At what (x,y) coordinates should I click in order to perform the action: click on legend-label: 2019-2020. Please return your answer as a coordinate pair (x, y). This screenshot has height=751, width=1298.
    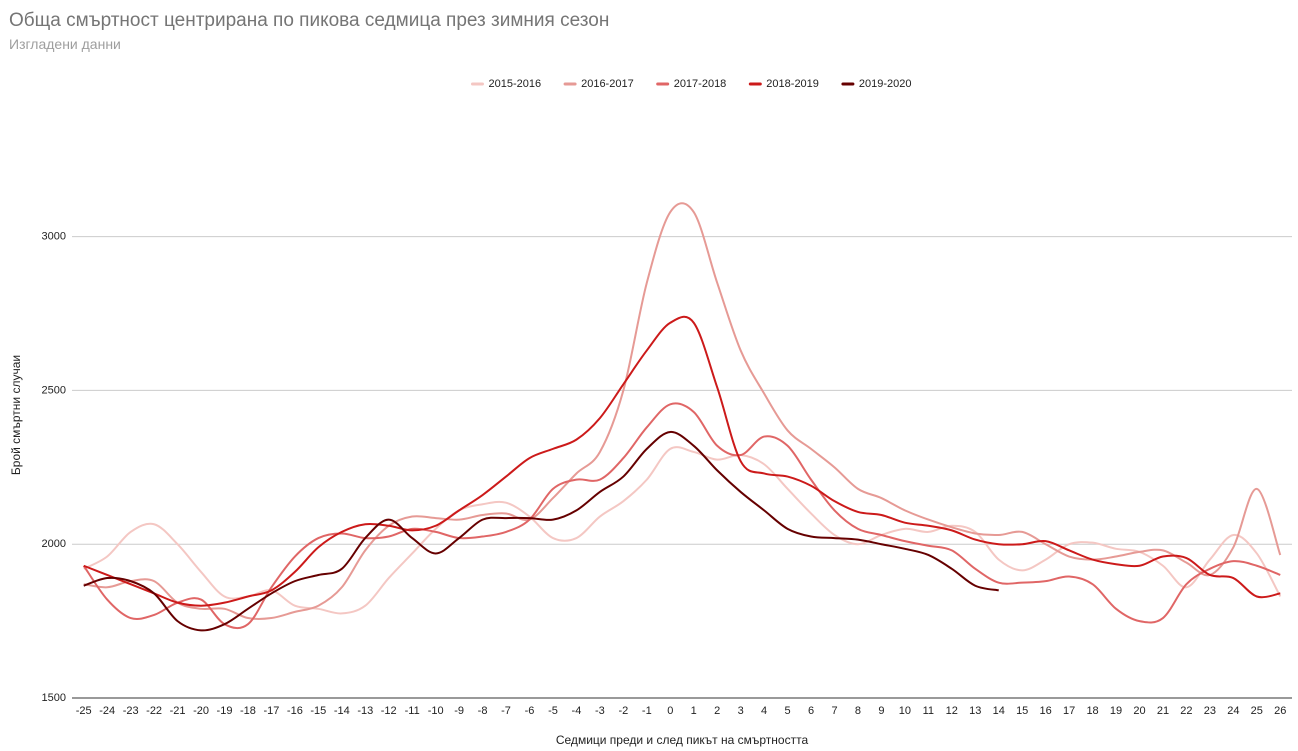
    Looking at the image, I should click on (885, 84).